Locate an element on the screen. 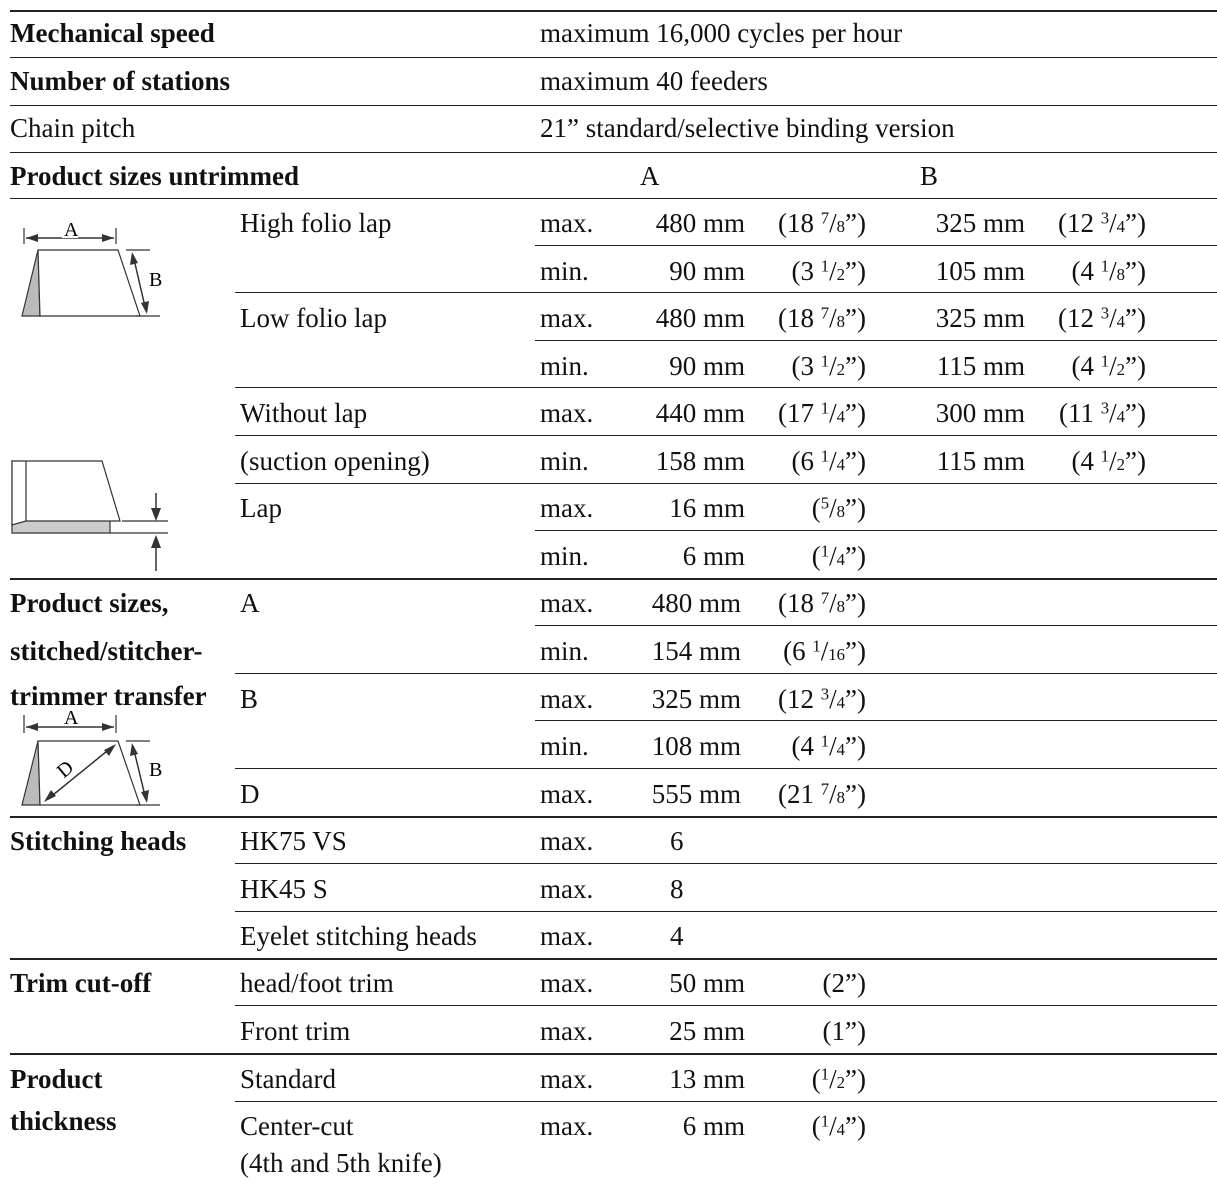  value-a-inch: (5/8”) is located at coordinates (838, 508).